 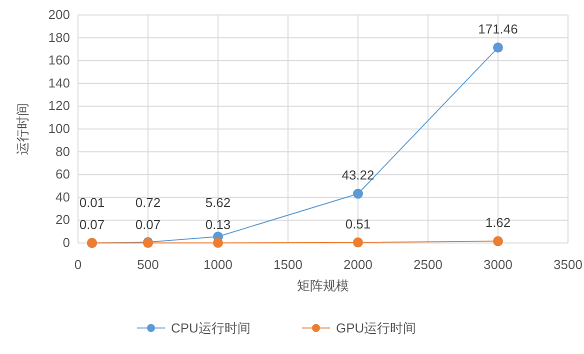 I want to click on data-label: 171.46, so click(x=498, y=29).